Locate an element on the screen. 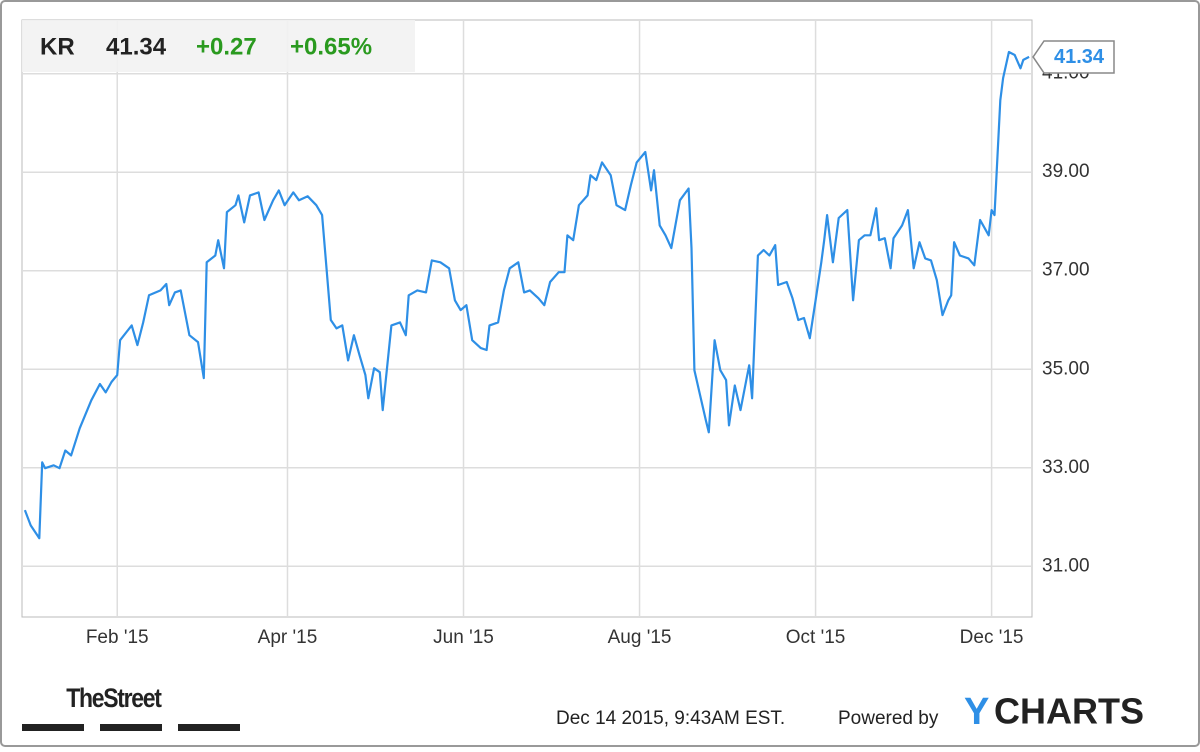  price: 41.34 is located at coordinates (136, 46).